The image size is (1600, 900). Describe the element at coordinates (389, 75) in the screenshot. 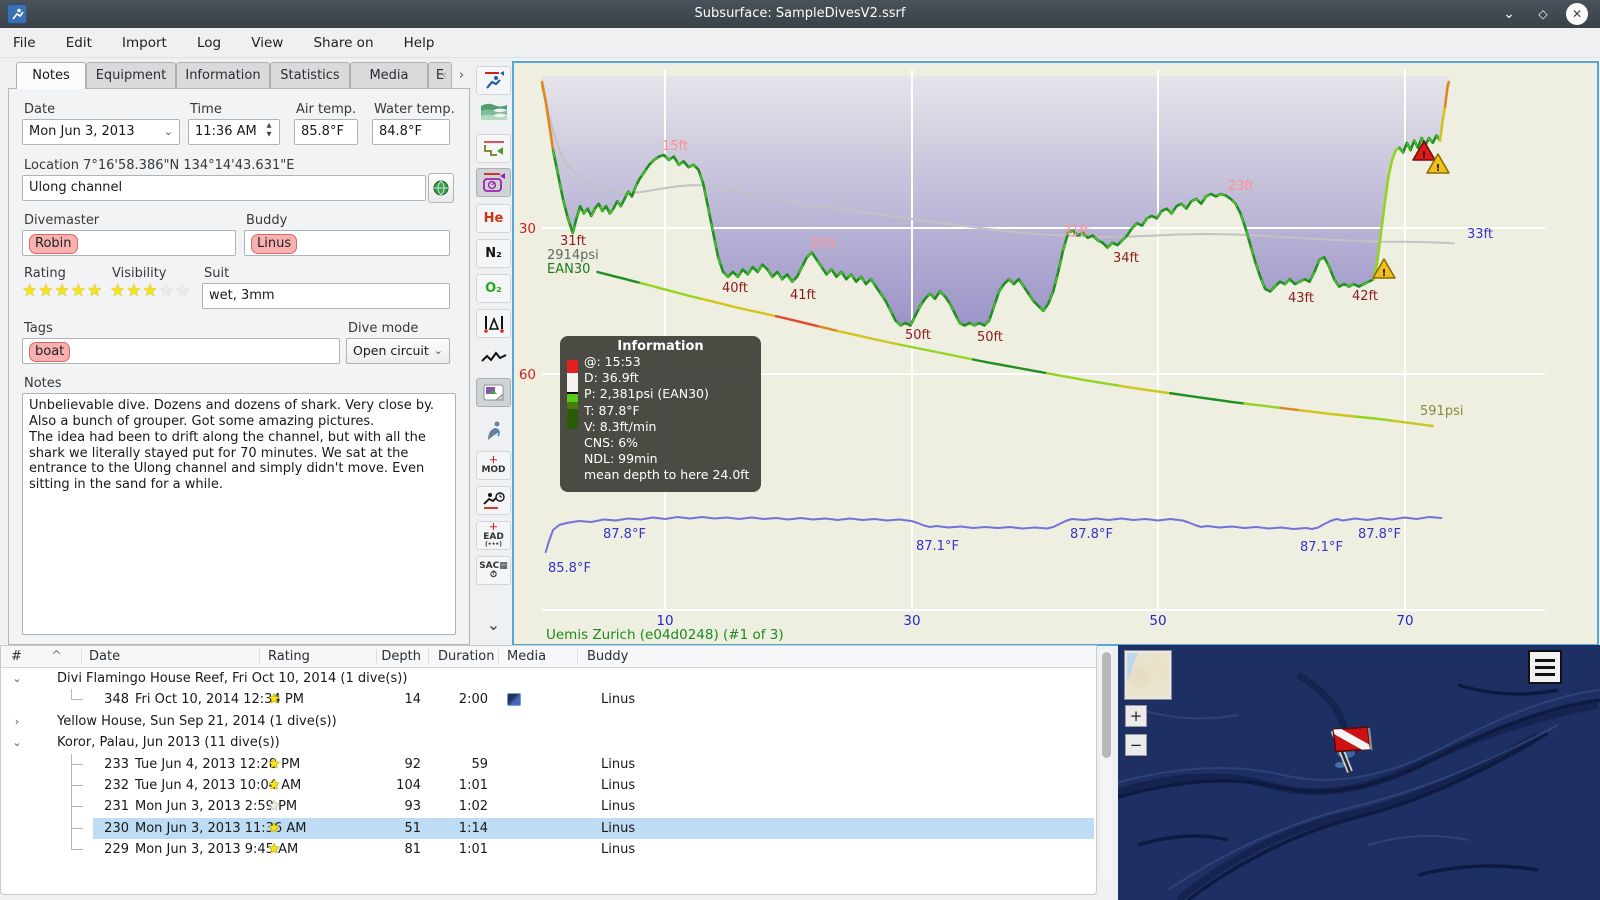

I see `tab-media: Media` at that location.